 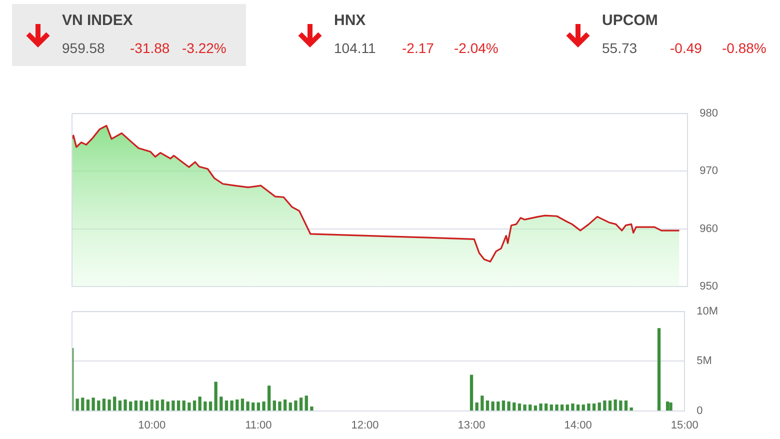 What do you see at coordinates (709, 286) in the screenshot?
I see `y-tick-label: 950` at bounding box center [709, 286].